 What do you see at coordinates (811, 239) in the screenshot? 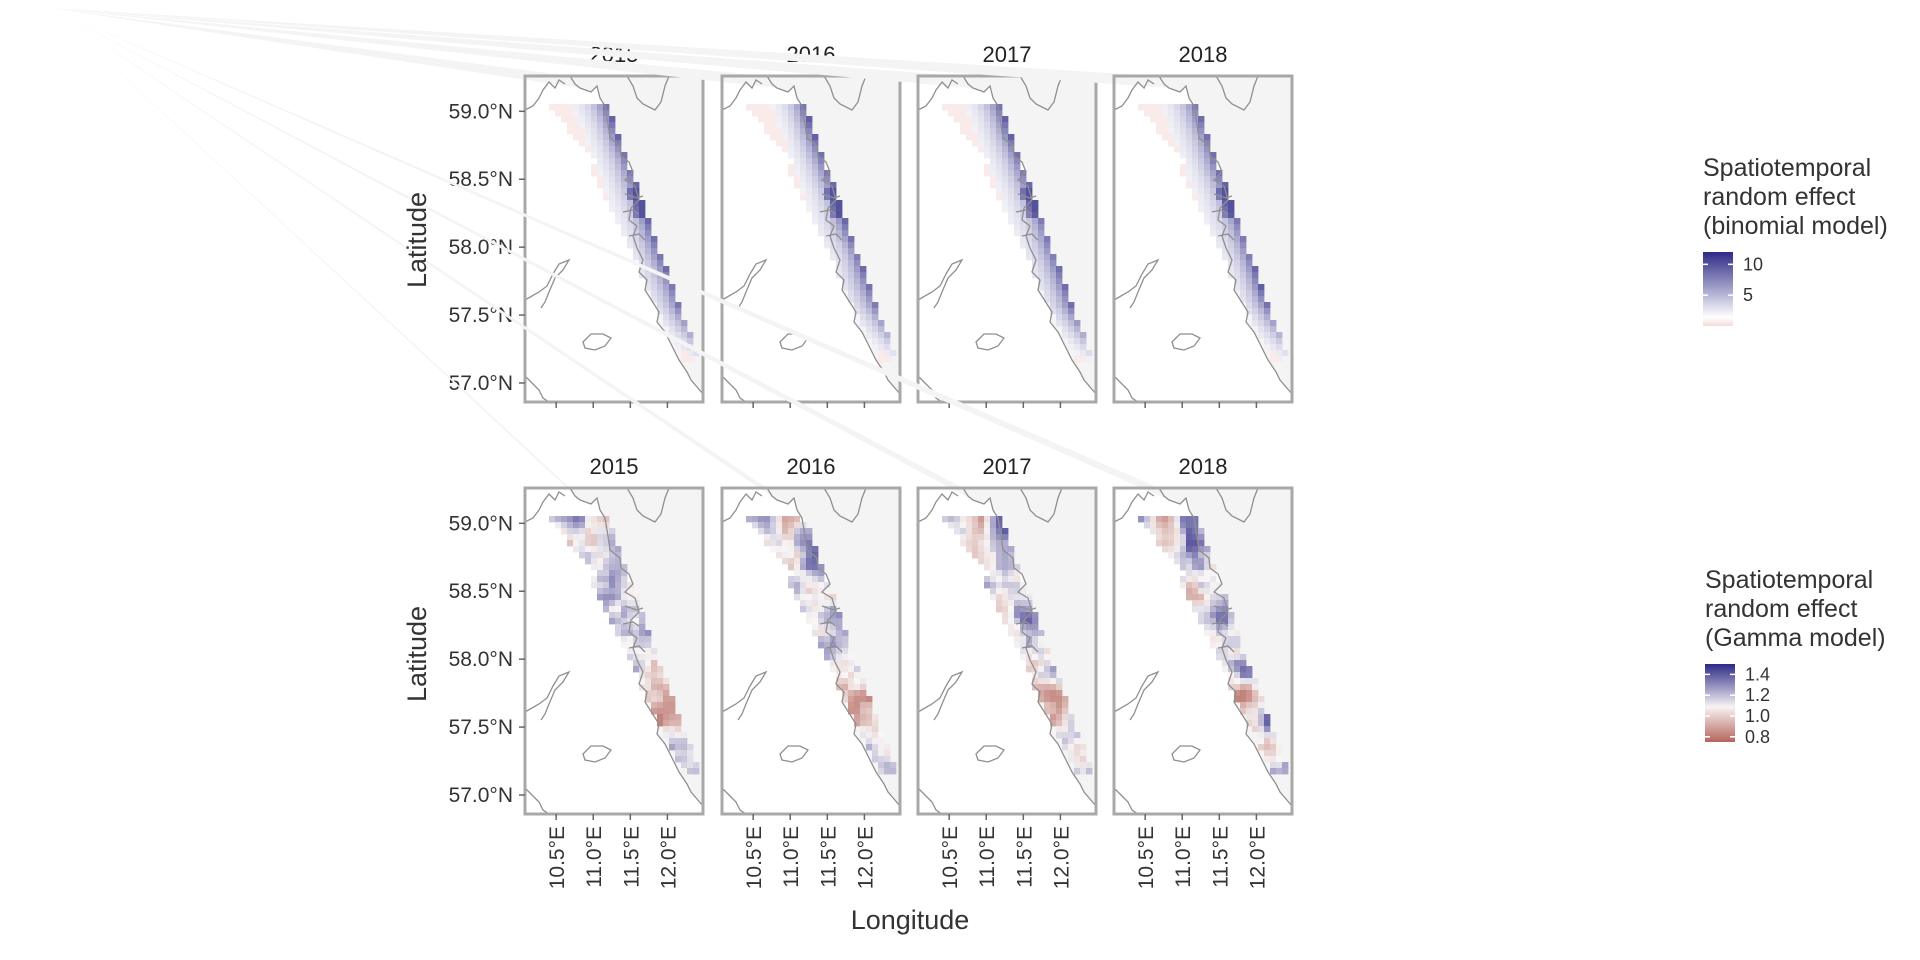
I see `panel-frame` at bounding box center [811, 239].